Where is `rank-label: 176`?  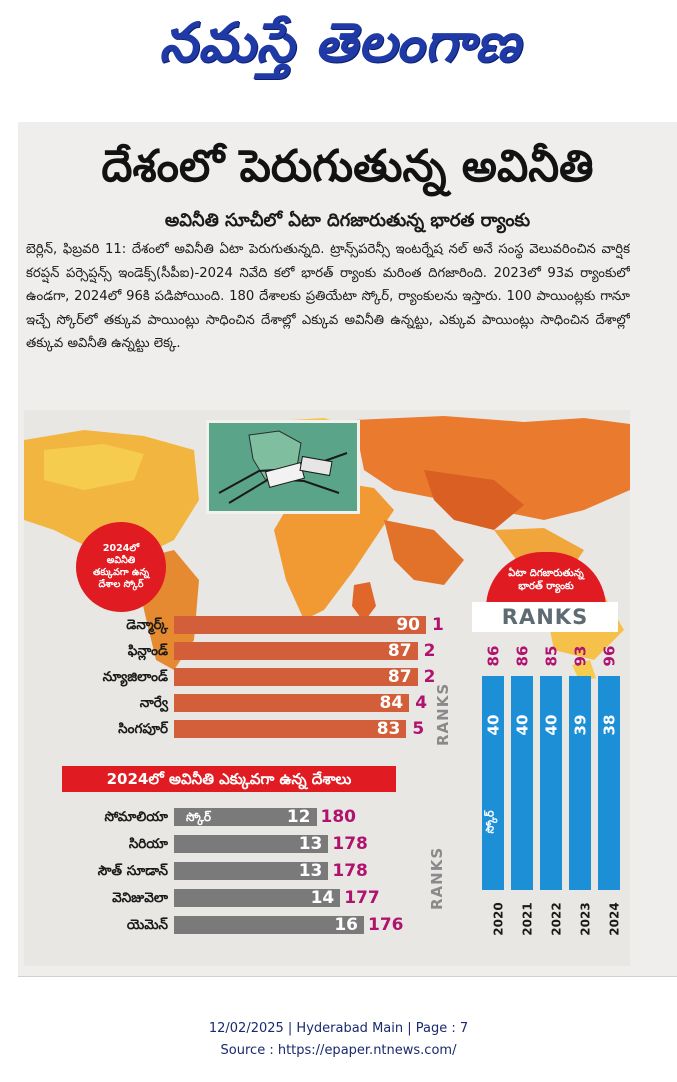 rank-label: 176 is located at coordinates (386, 925).